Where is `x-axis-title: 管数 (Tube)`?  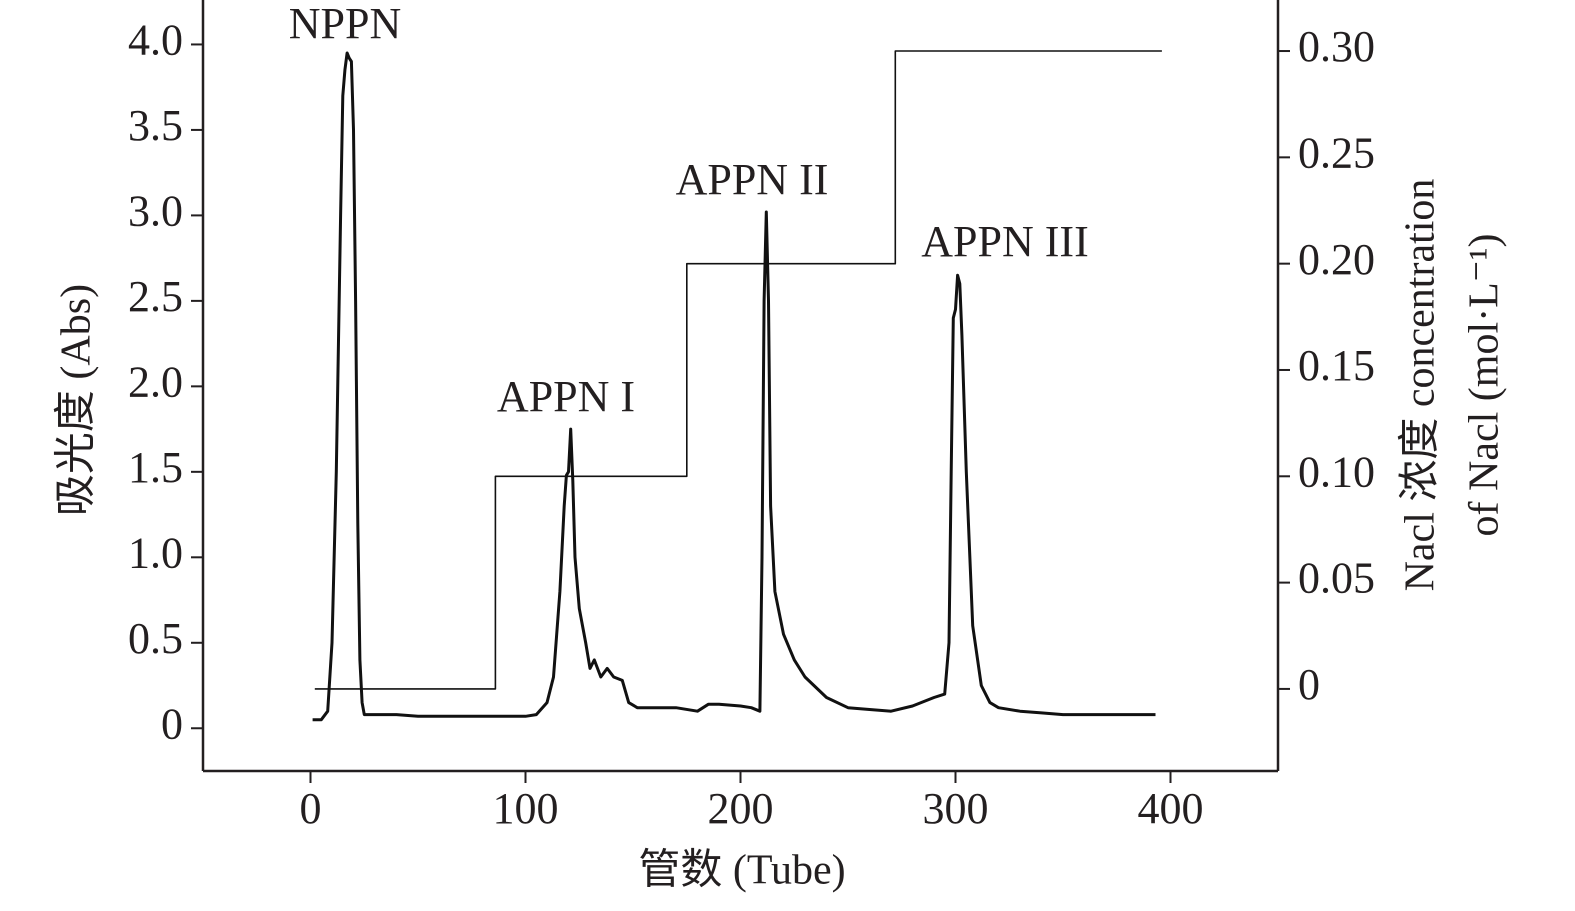
x-axis-title: 管数 (Tube) is located at coordinates (741, 871).